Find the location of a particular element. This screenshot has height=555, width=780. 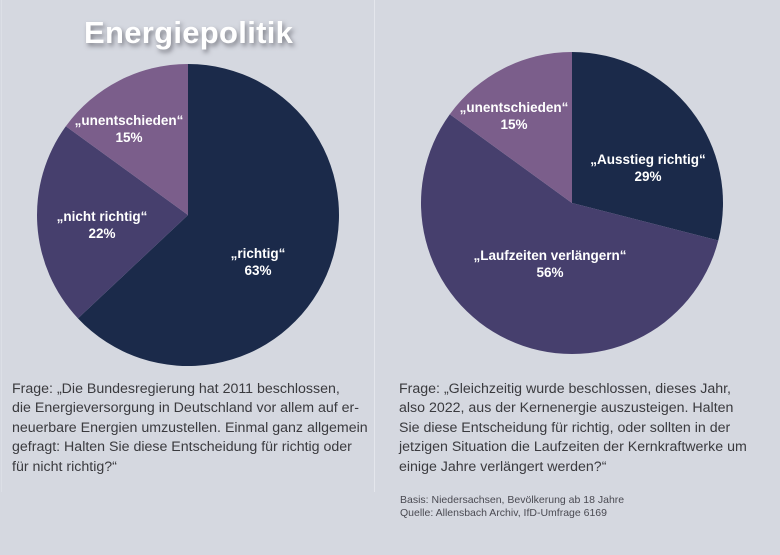

slice-value-label: 63% is located at coordinates (257, 270).